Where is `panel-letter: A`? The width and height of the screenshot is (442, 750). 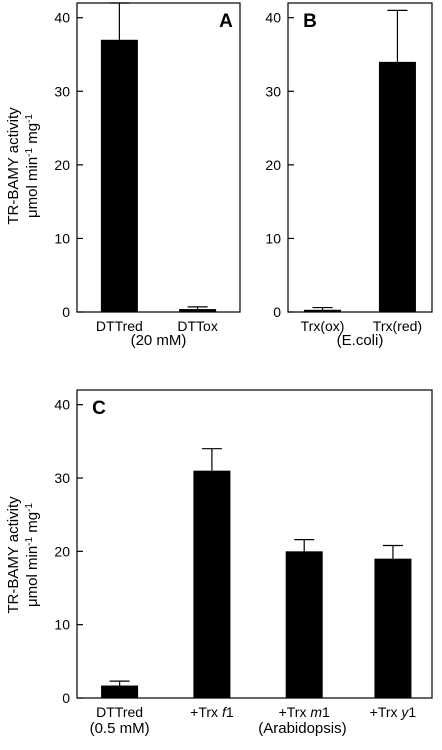 panel-letter: A is located at coordinates (226, 21).